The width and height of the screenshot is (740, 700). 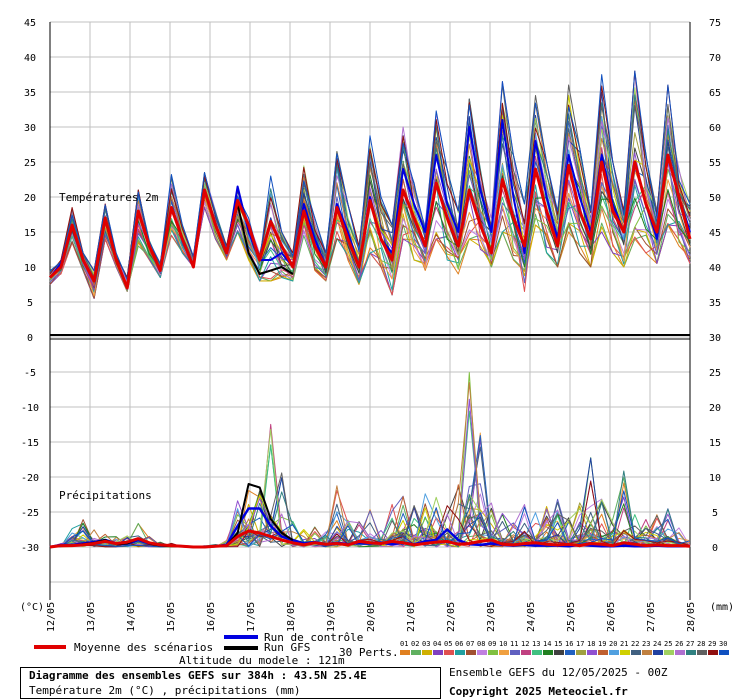 What do you see at coordinates (715, 268) in the screenshot?
I see `right-axis-tick-label: 40` at bounding box center [715, 268].